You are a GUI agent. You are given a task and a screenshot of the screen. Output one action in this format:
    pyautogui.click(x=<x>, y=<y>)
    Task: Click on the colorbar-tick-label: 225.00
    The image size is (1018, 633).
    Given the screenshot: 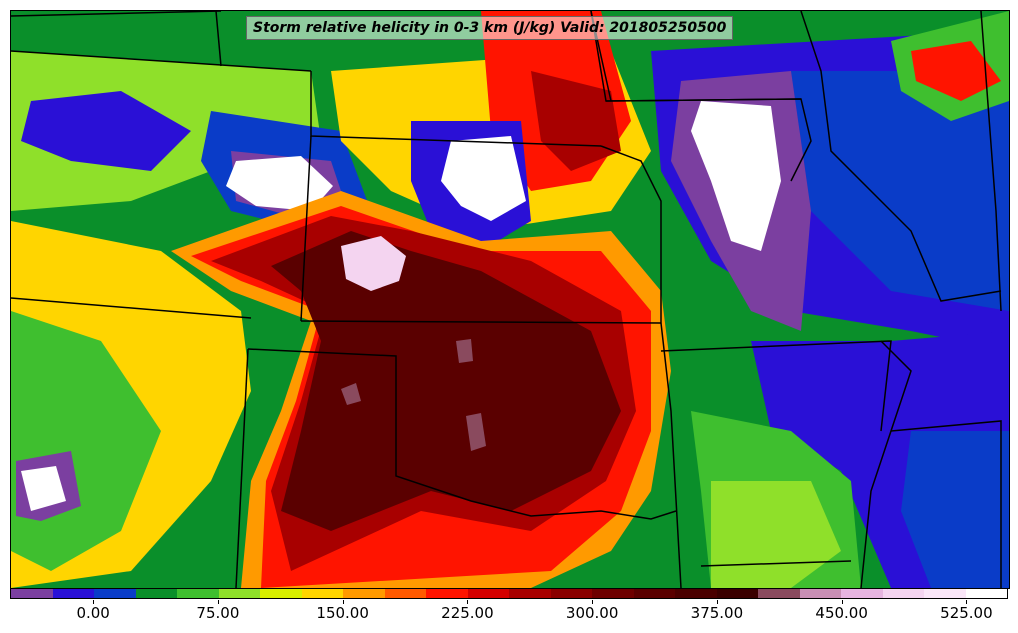 What is the action you would take?
    pyautogui.click(x=467, y=613)
    